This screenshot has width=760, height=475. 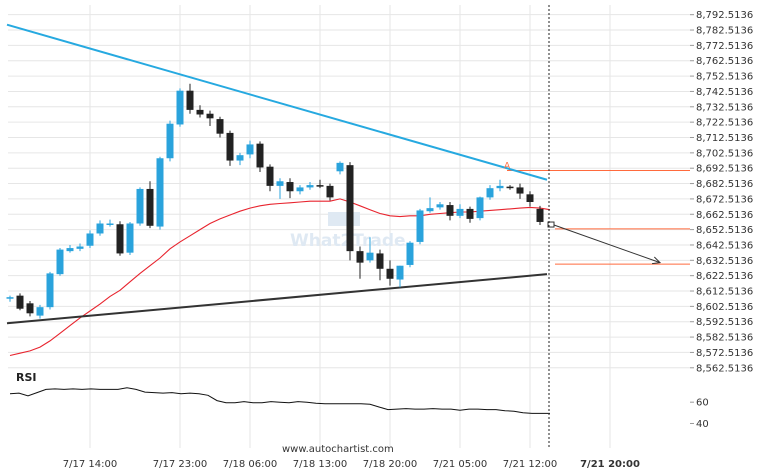 I want to click on price-tick-label: 8,792.5136, so click(x=724, y=15).